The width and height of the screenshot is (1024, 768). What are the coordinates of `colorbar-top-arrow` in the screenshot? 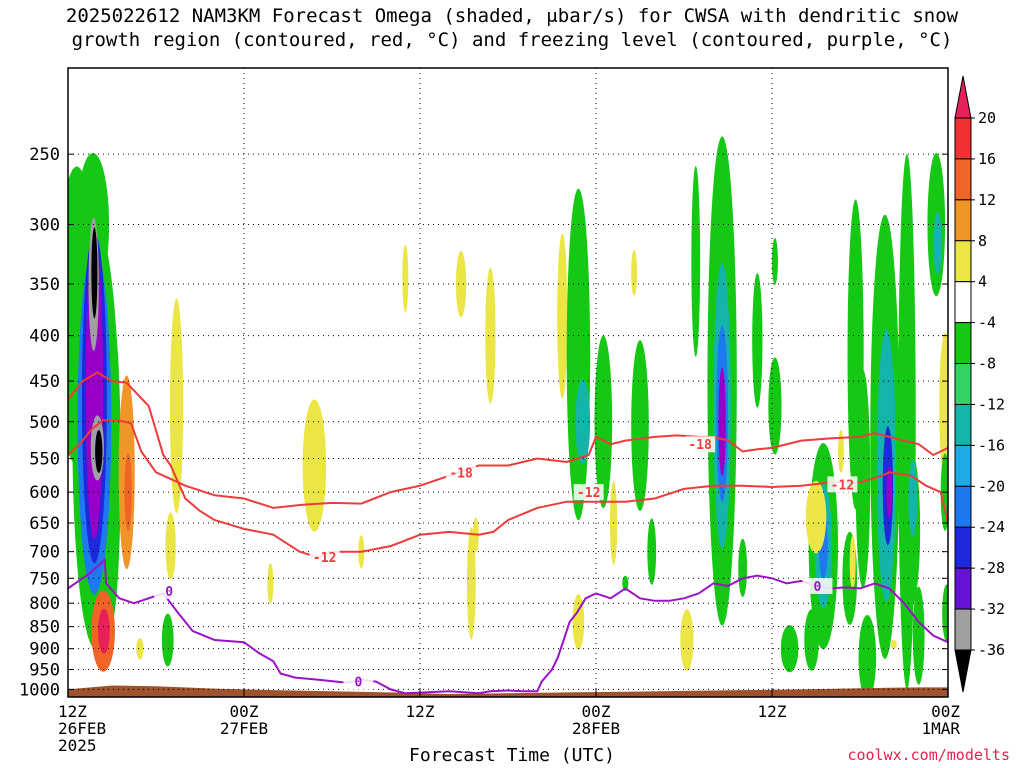 It's located at (963, 97).